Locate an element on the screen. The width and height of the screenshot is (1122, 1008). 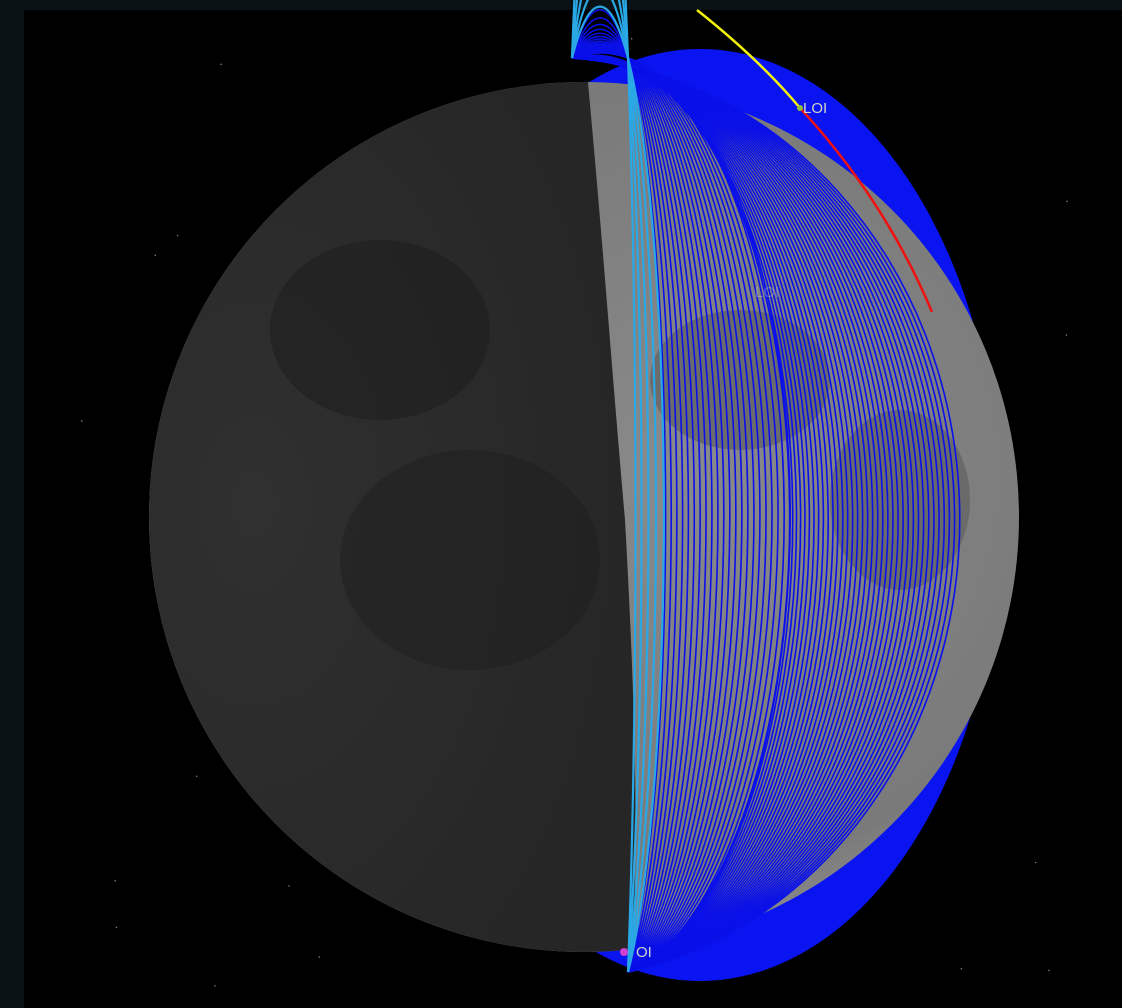
insertion-burn-arc is located at coordinates (866, 210).